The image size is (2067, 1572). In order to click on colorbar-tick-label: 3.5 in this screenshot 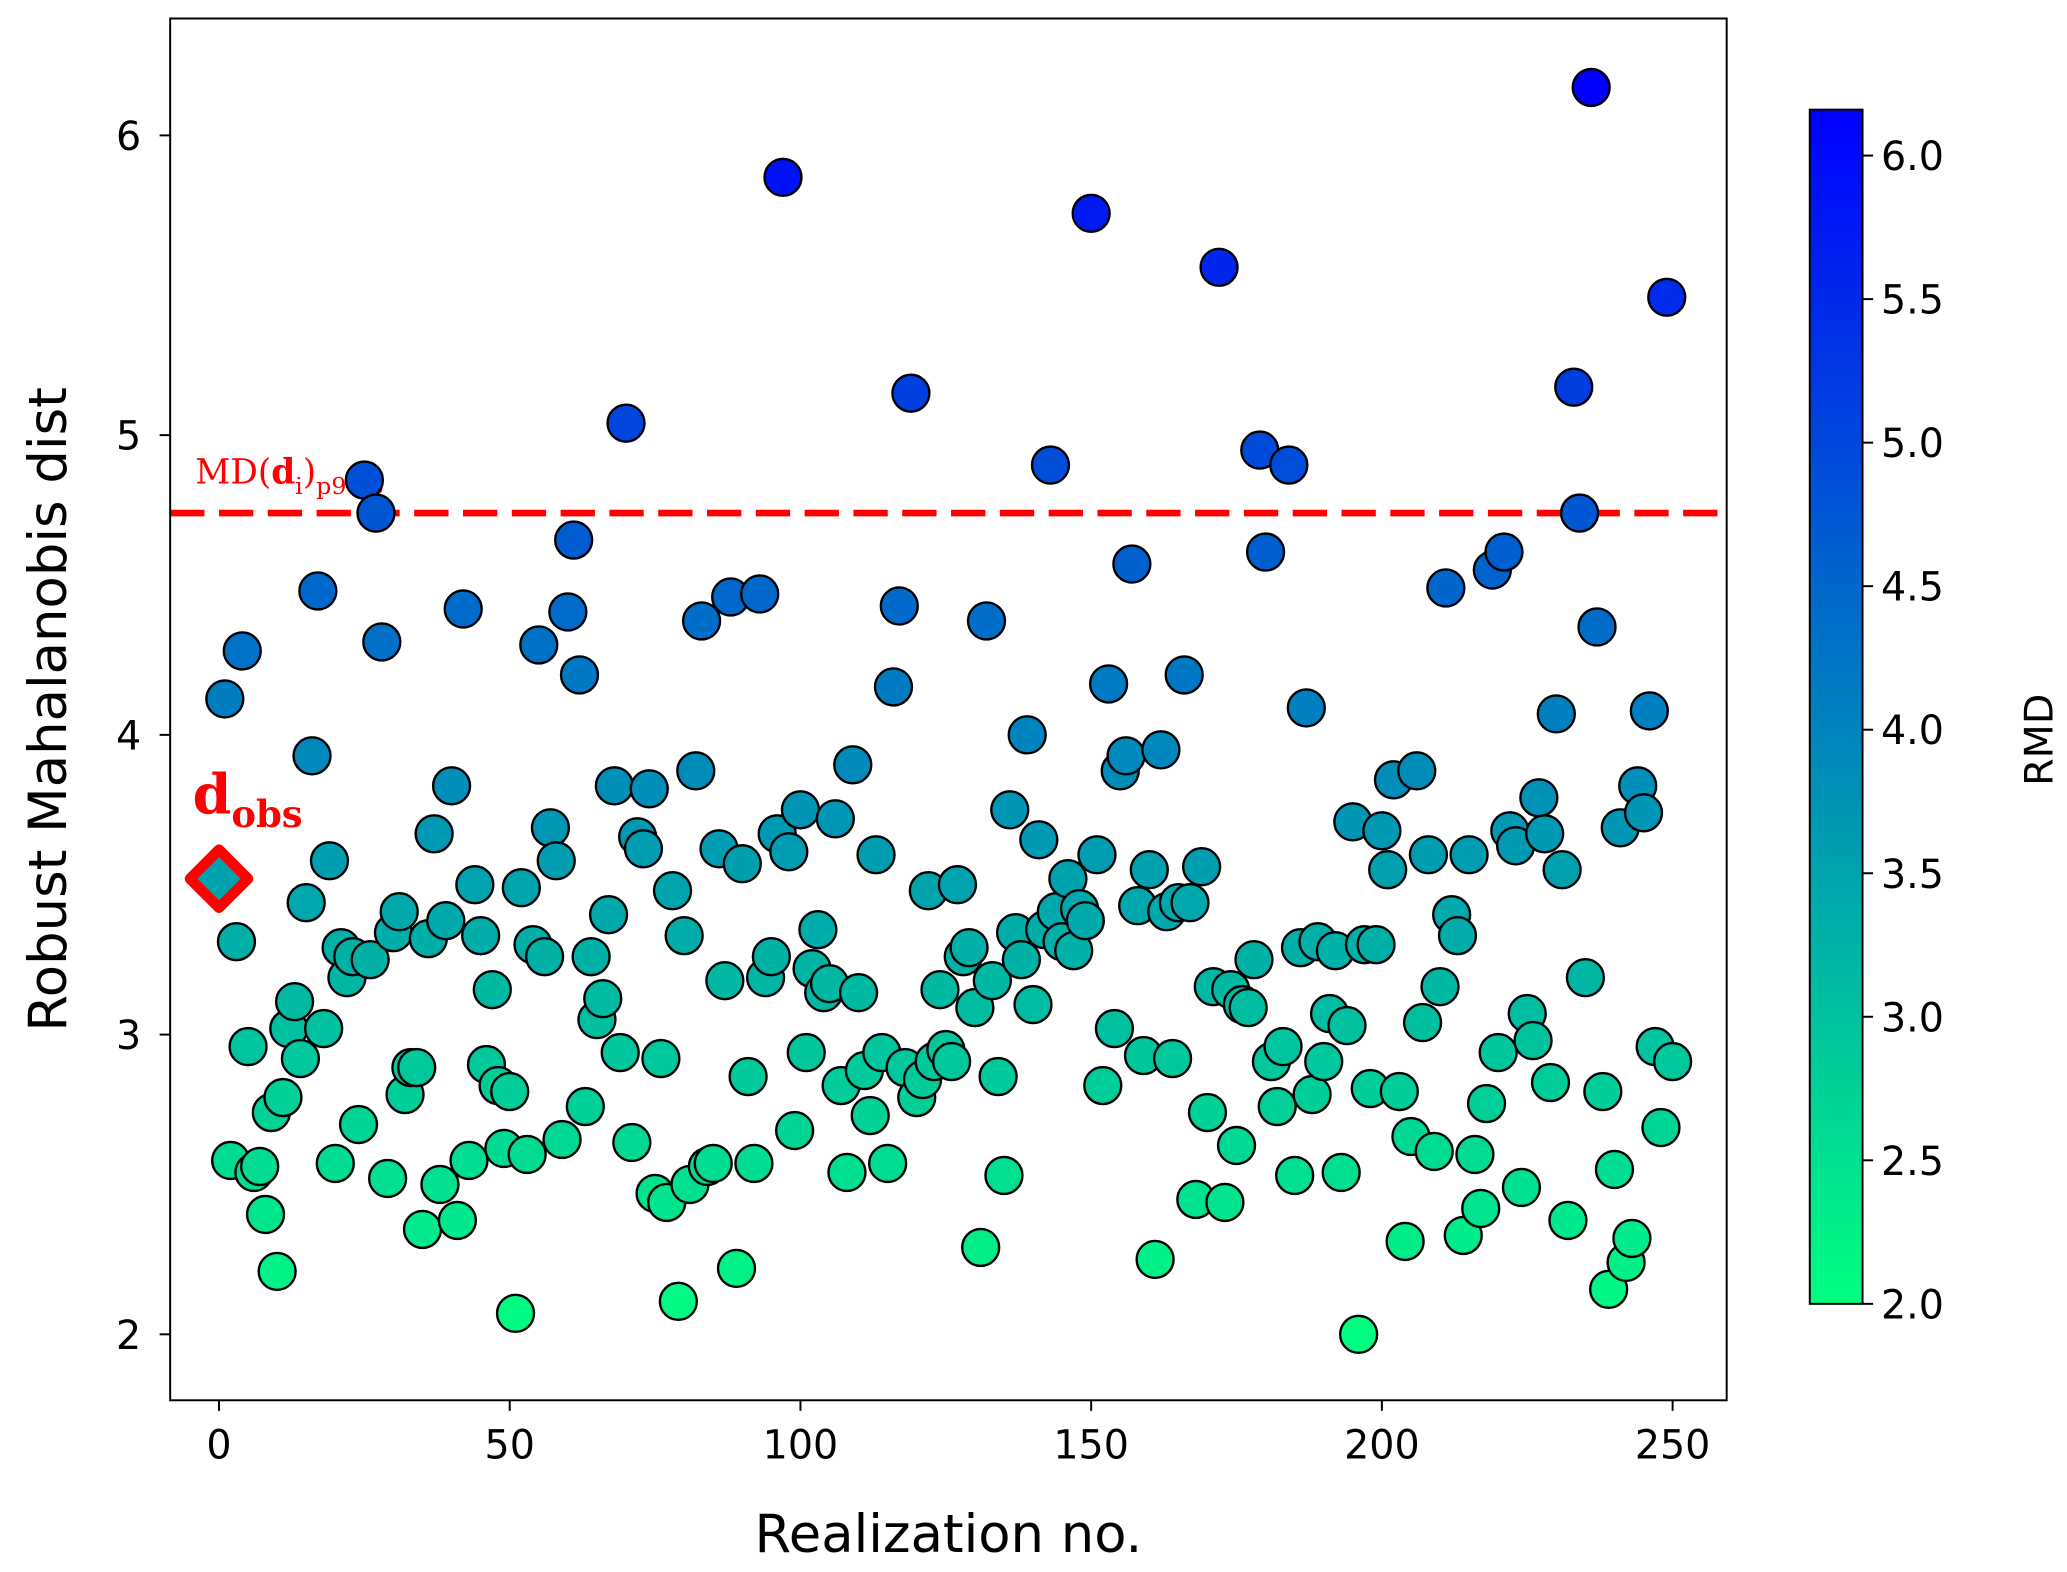, I will do `click(1912, 875)`.